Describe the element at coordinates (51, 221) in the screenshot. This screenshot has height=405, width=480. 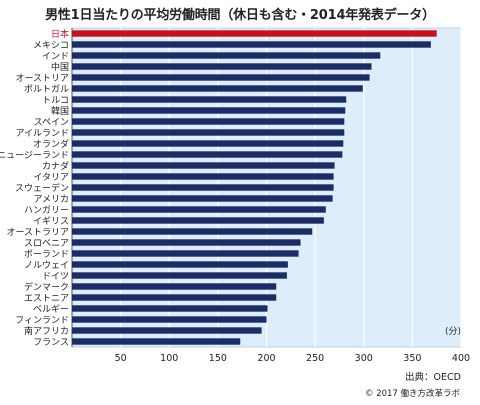
I see `category-label: イギリス` at that location.